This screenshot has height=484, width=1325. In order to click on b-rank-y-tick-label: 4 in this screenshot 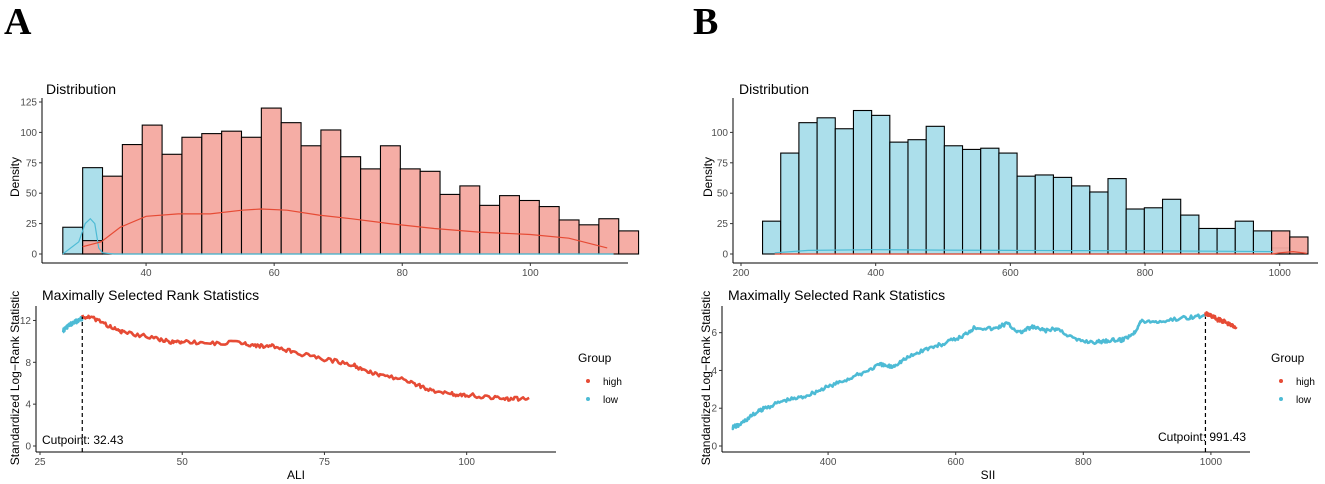, I will do `click(714, 371)`.